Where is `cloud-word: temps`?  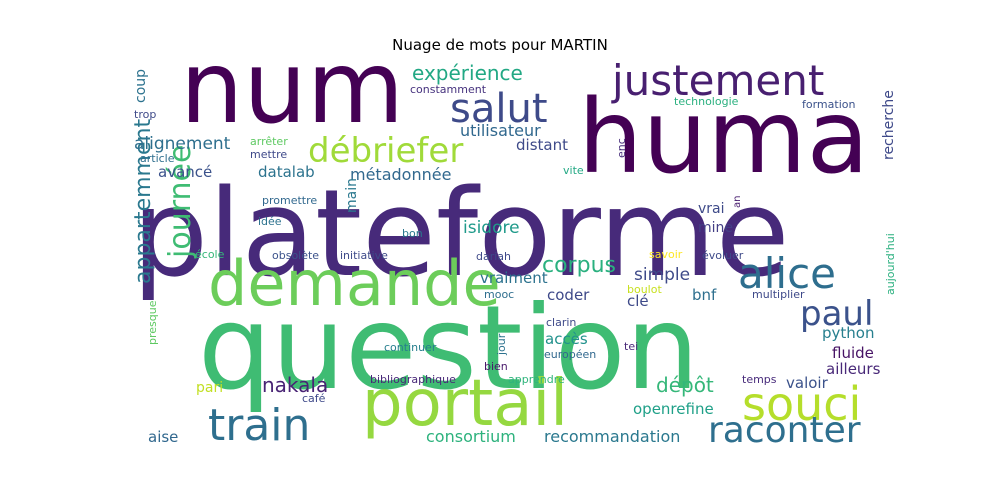 cloud-word: temps is located at coordinates (759, 379).